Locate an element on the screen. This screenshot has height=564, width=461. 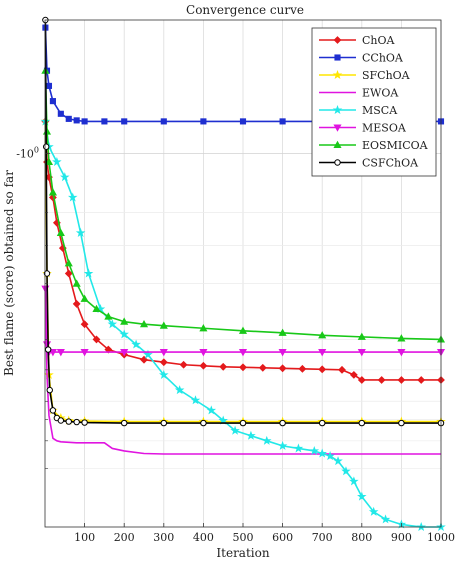
legend-item-csfchoa: CSFChOA is located at coordinates (369, 163).